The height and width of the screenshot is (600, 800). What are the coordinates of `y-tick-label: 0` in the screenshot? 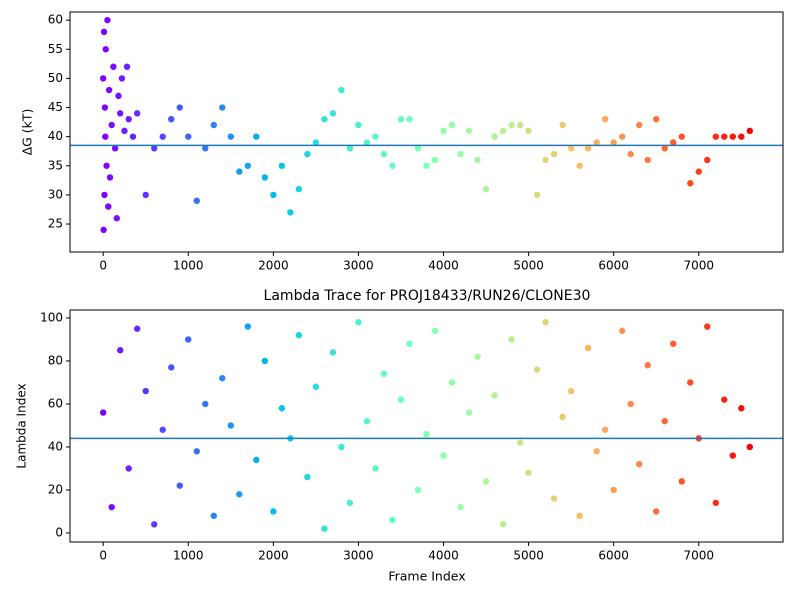 It's located at (59, 532).